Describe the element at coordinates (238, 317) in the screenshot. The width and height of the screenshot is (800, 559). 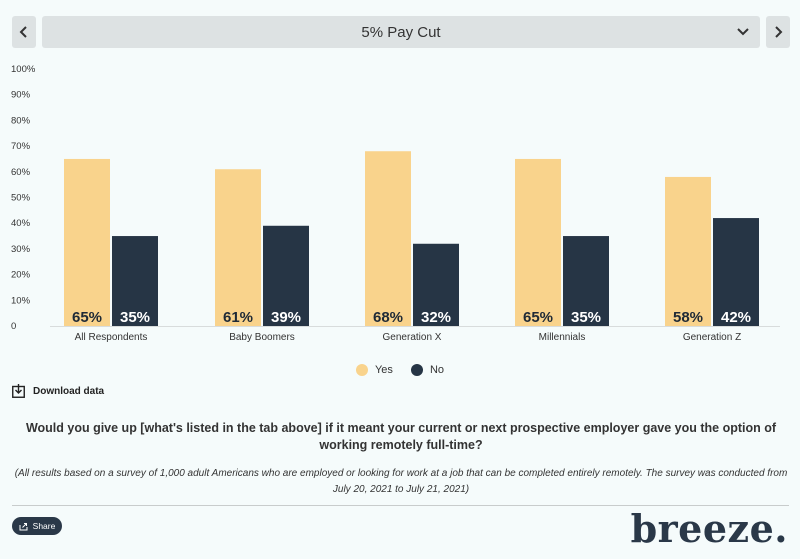
I see `data-label: 61%` at that location.